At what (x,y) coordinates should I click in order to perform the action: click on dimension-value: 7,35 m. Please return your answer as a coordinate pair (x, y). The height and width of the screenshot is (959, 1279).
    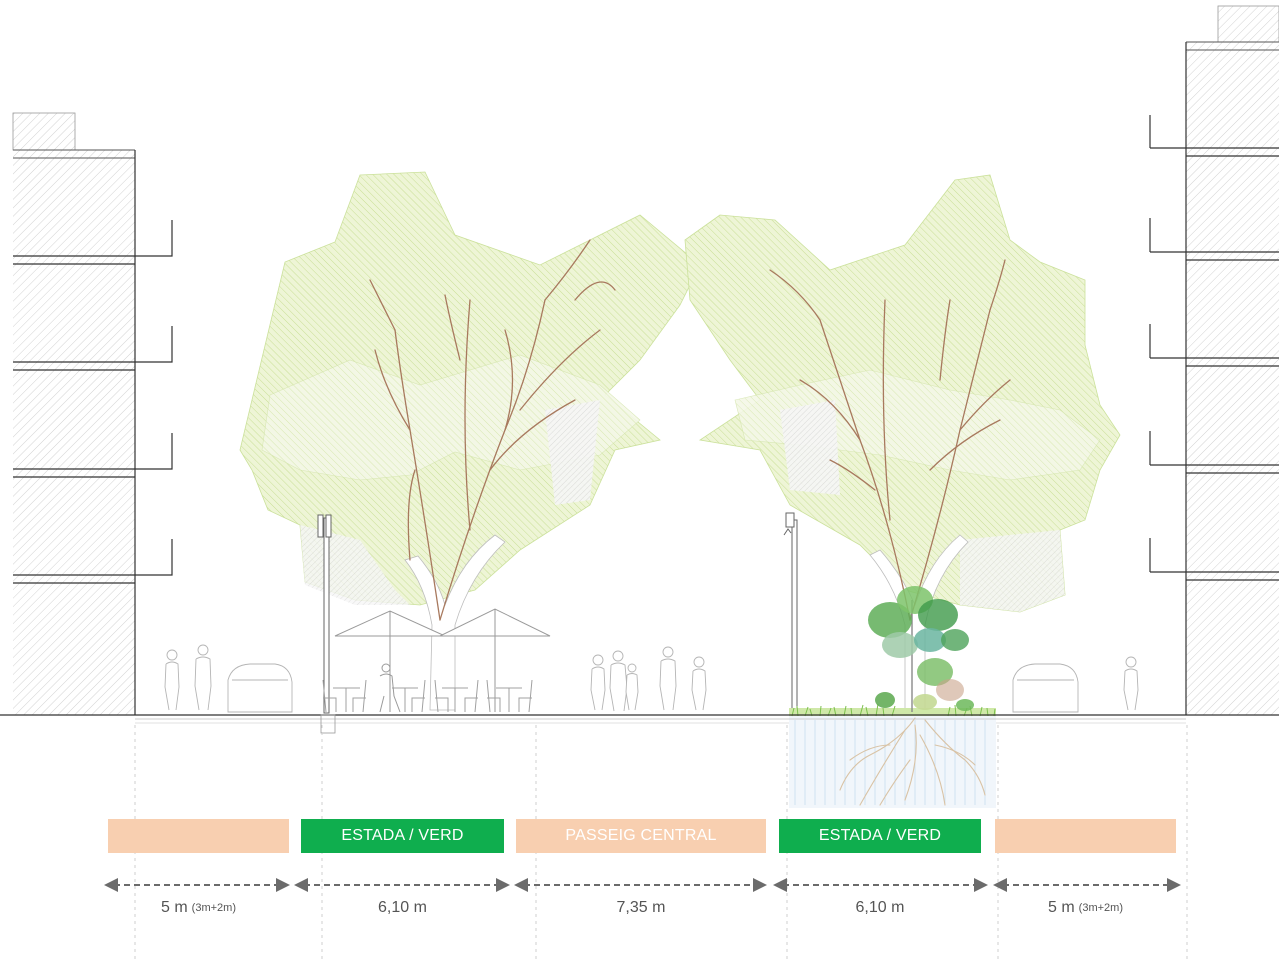
    Looking at the image, I should click on (641, 907).